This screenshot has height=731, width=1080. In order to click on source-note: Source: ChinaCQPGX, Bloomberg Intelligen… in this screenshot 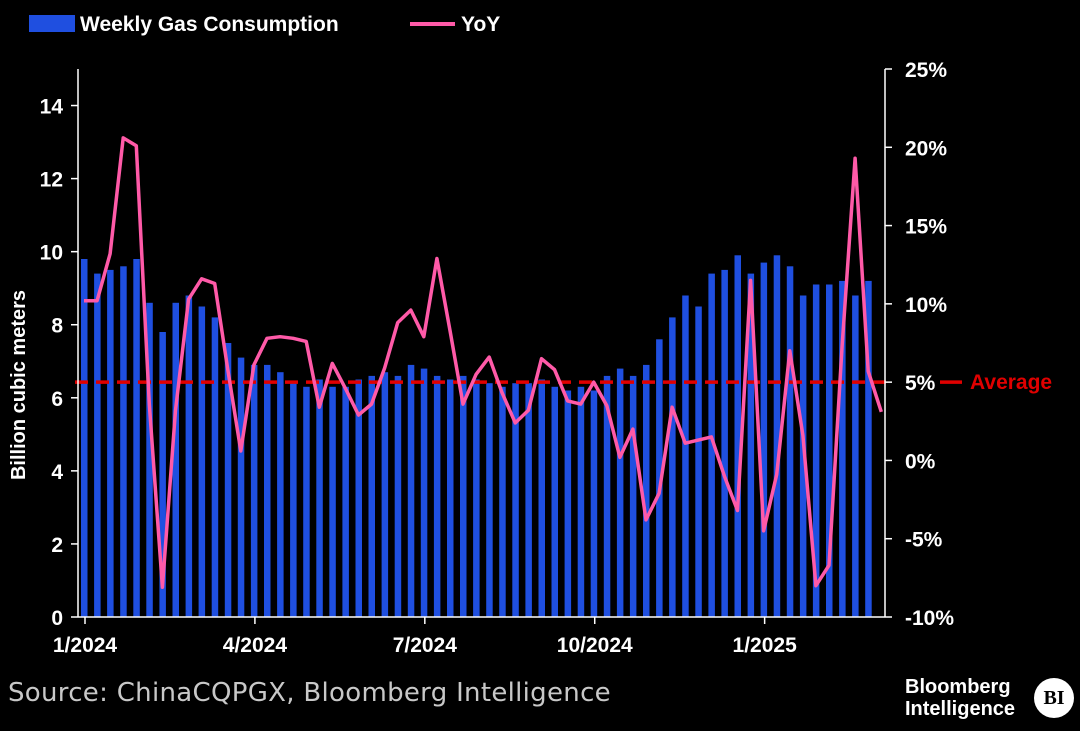, I will do `click(309, 693)`.